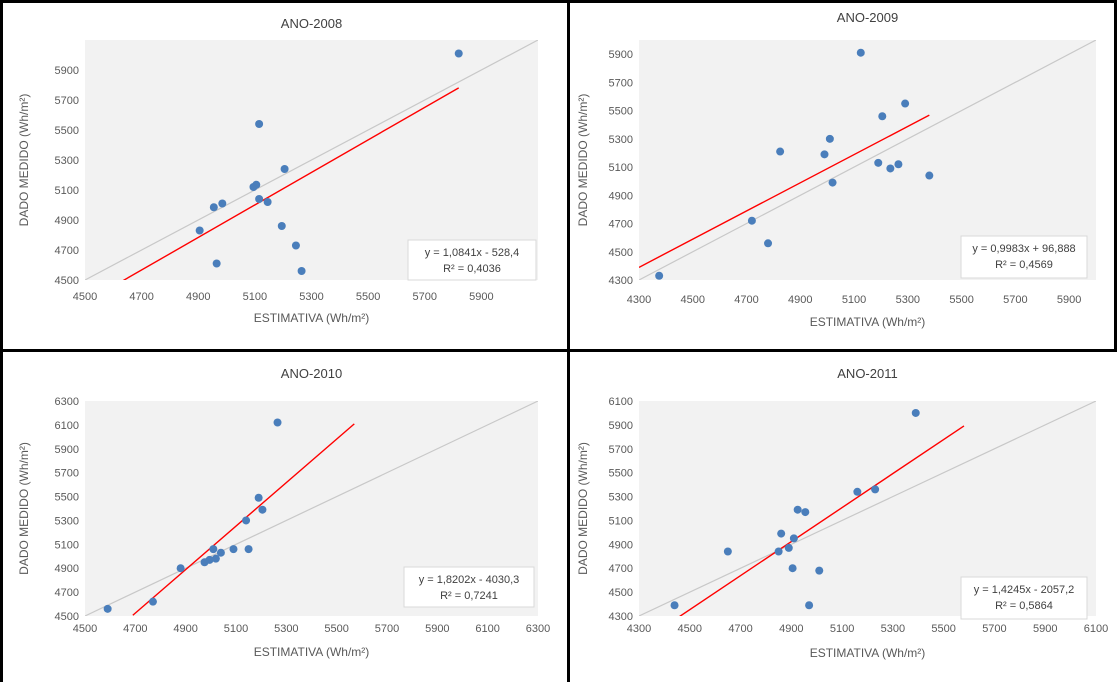 The image size is (1117, 687). Describe the element at coordinates (621, 617) in the screenshot. I see `y-tick-label-2011: 4300` at that location.